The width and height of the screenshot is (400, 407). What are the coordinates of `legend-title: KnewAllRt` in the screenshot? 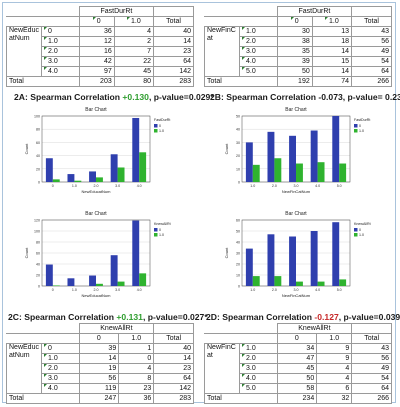 It's located at (362, 224).